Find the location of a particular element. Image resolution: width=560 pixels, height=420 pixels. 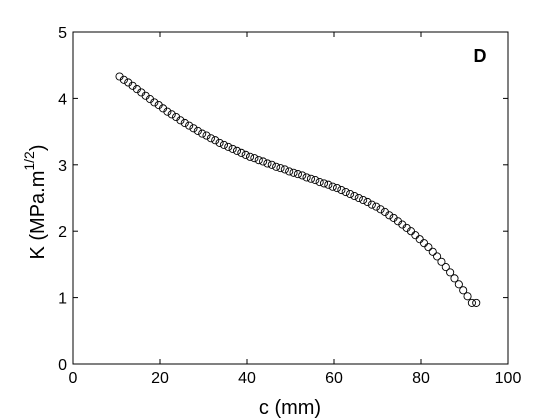

y-tick-label: 3 is located at coordinates (62, 166).